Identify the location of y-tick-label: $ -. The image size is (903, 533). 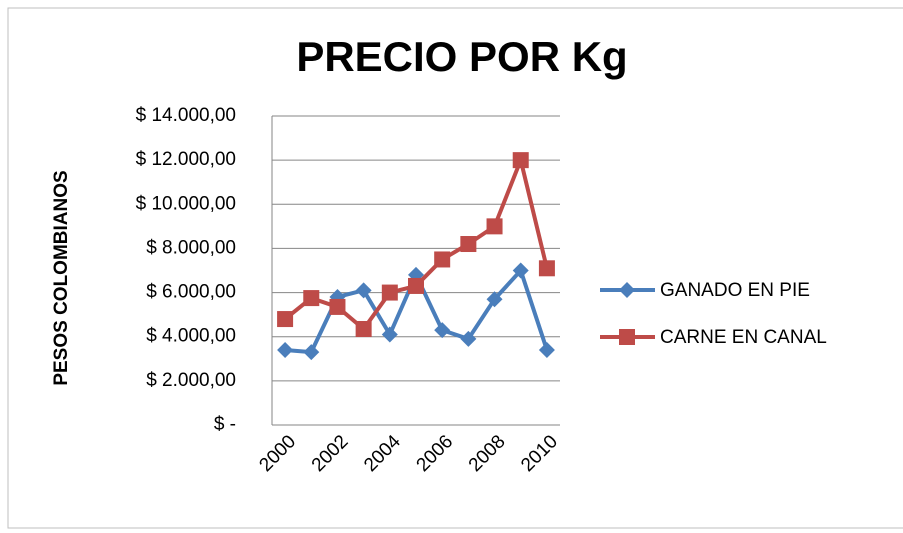
(225, 424).